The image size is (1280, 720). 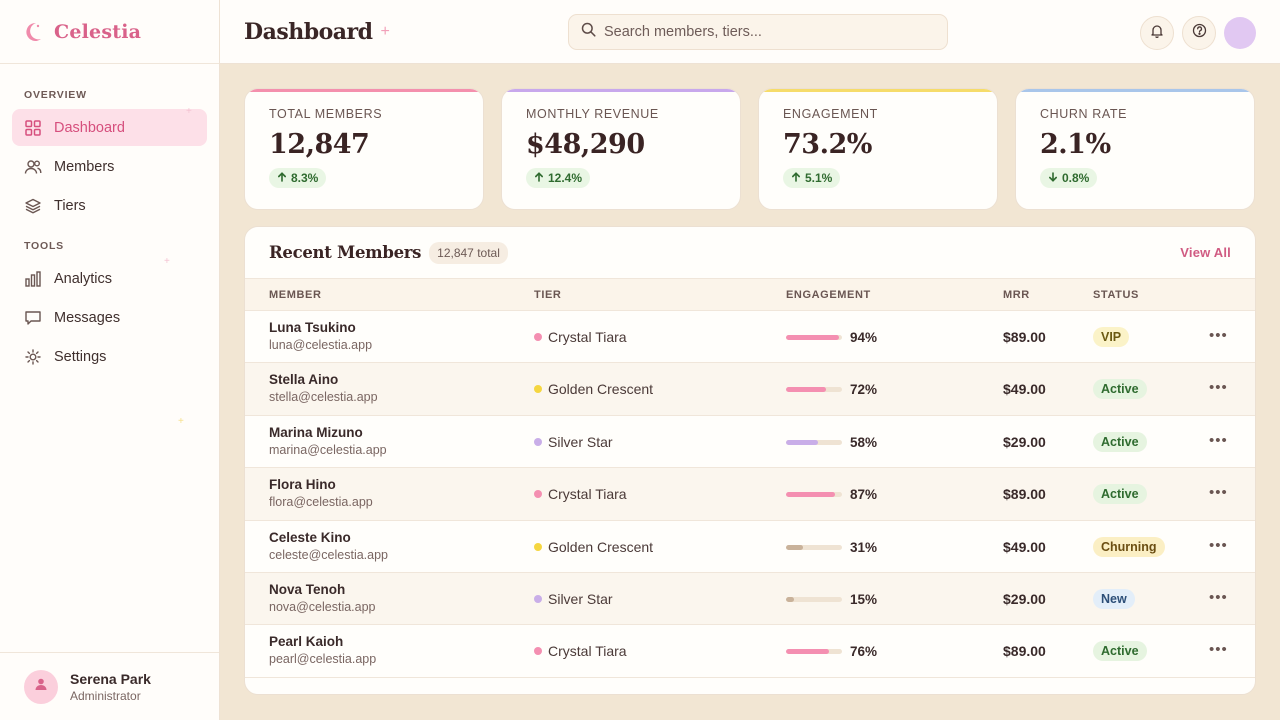 I want to click on stat-card: ENGAGEMENT 73.2% 5.1%, so click(x=878, y=149).